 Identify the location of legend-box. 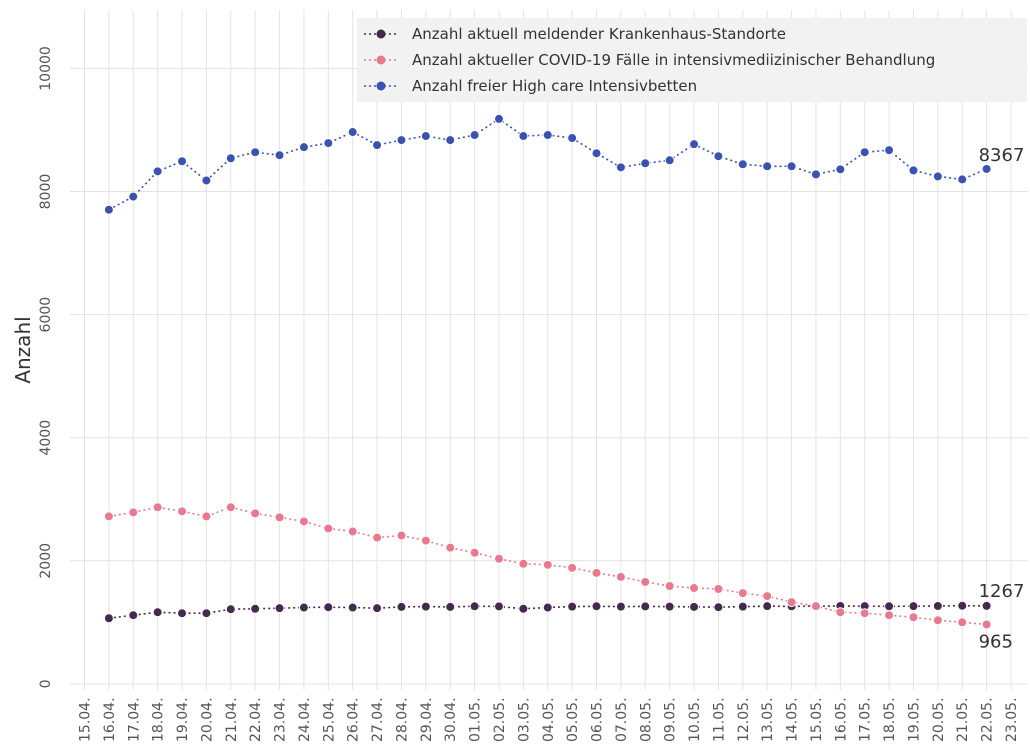
(692, 60).